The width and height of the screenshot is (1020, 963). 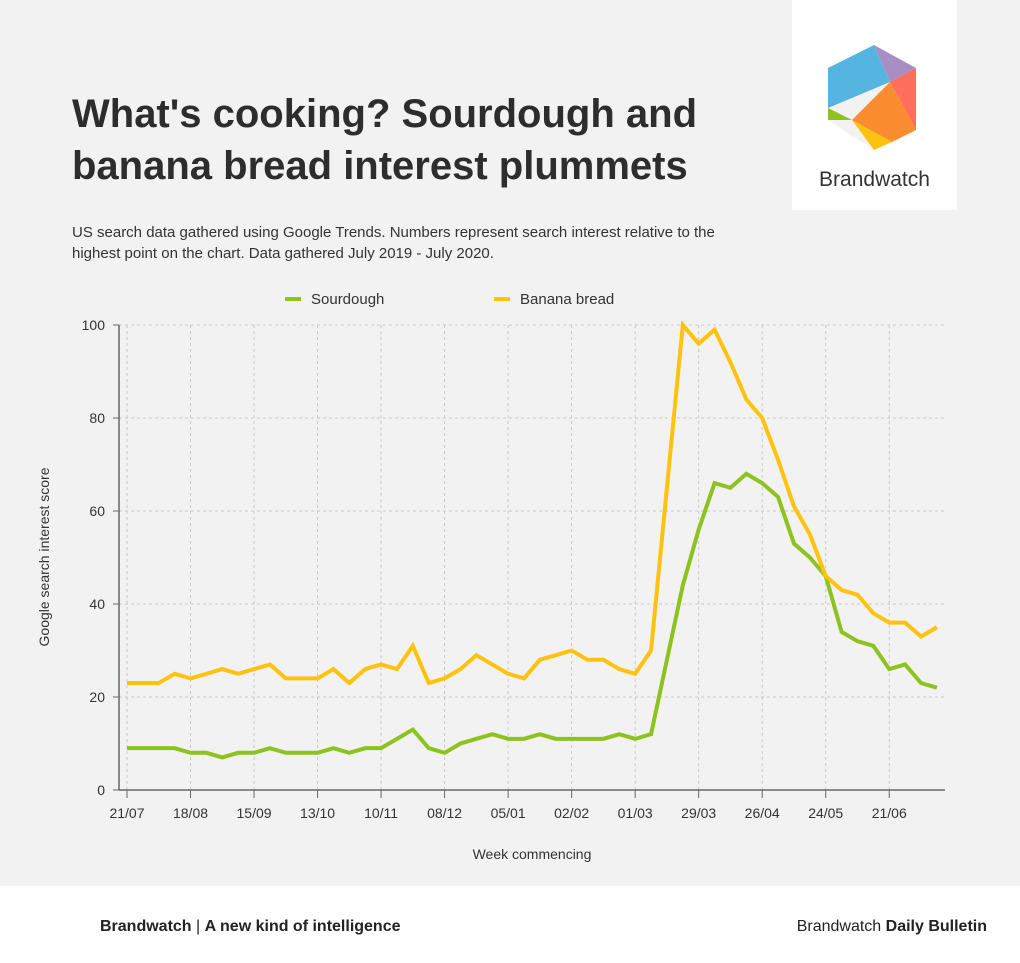 I want to click on y-tick-label: 60, so click(x=97, y=511).